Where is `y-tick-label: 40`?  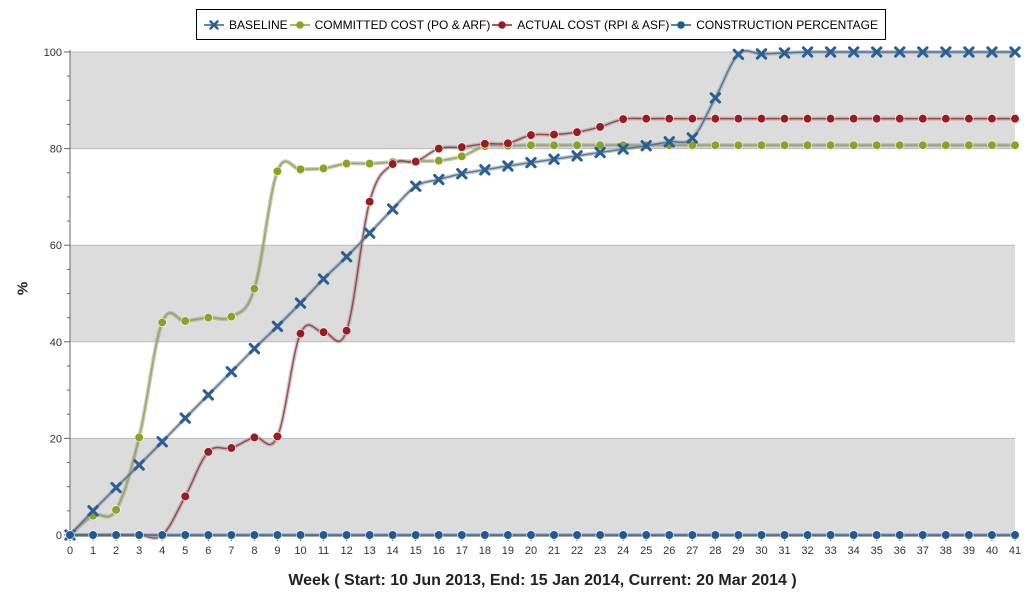 y-tick-label: 40 is located at coordinates (56, 343).